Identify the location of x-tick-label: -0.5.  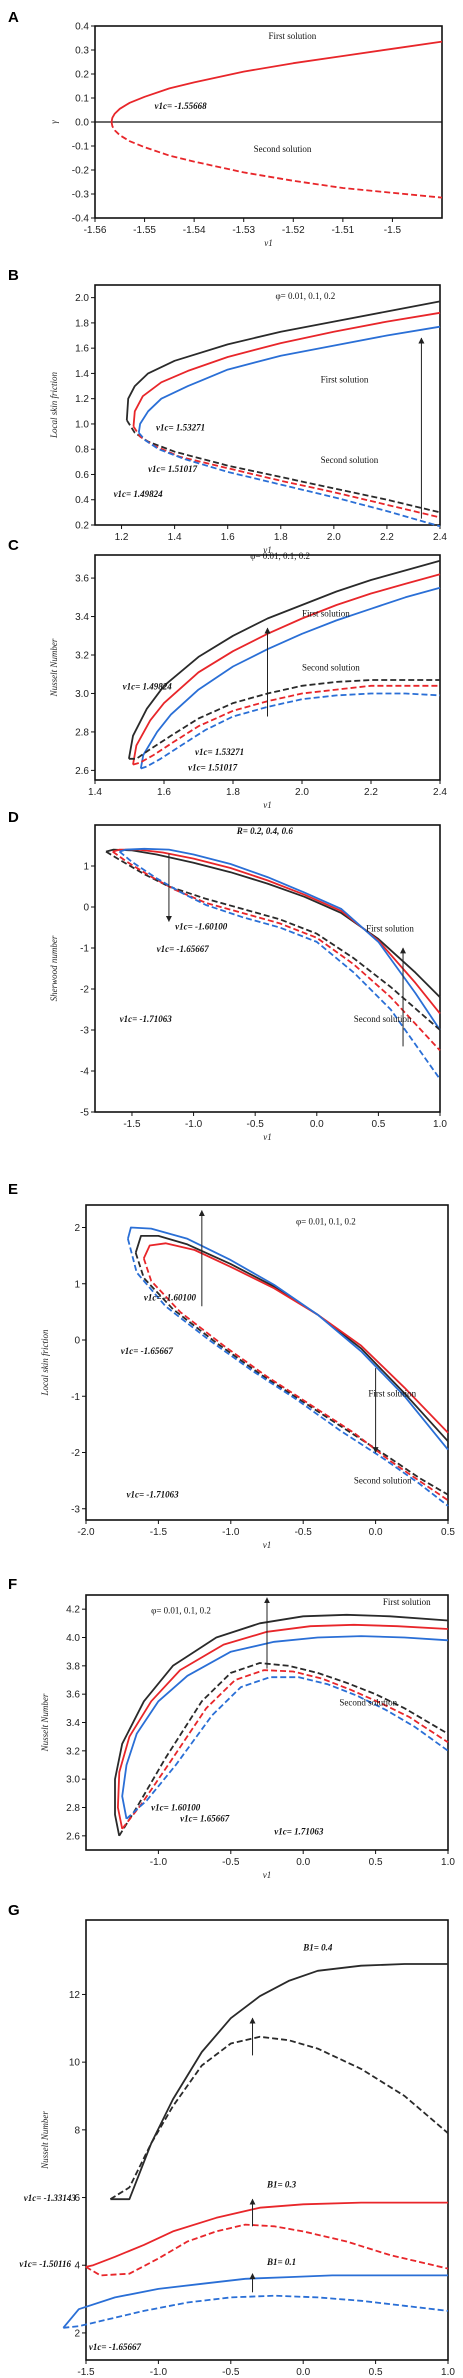
(304, 1532).